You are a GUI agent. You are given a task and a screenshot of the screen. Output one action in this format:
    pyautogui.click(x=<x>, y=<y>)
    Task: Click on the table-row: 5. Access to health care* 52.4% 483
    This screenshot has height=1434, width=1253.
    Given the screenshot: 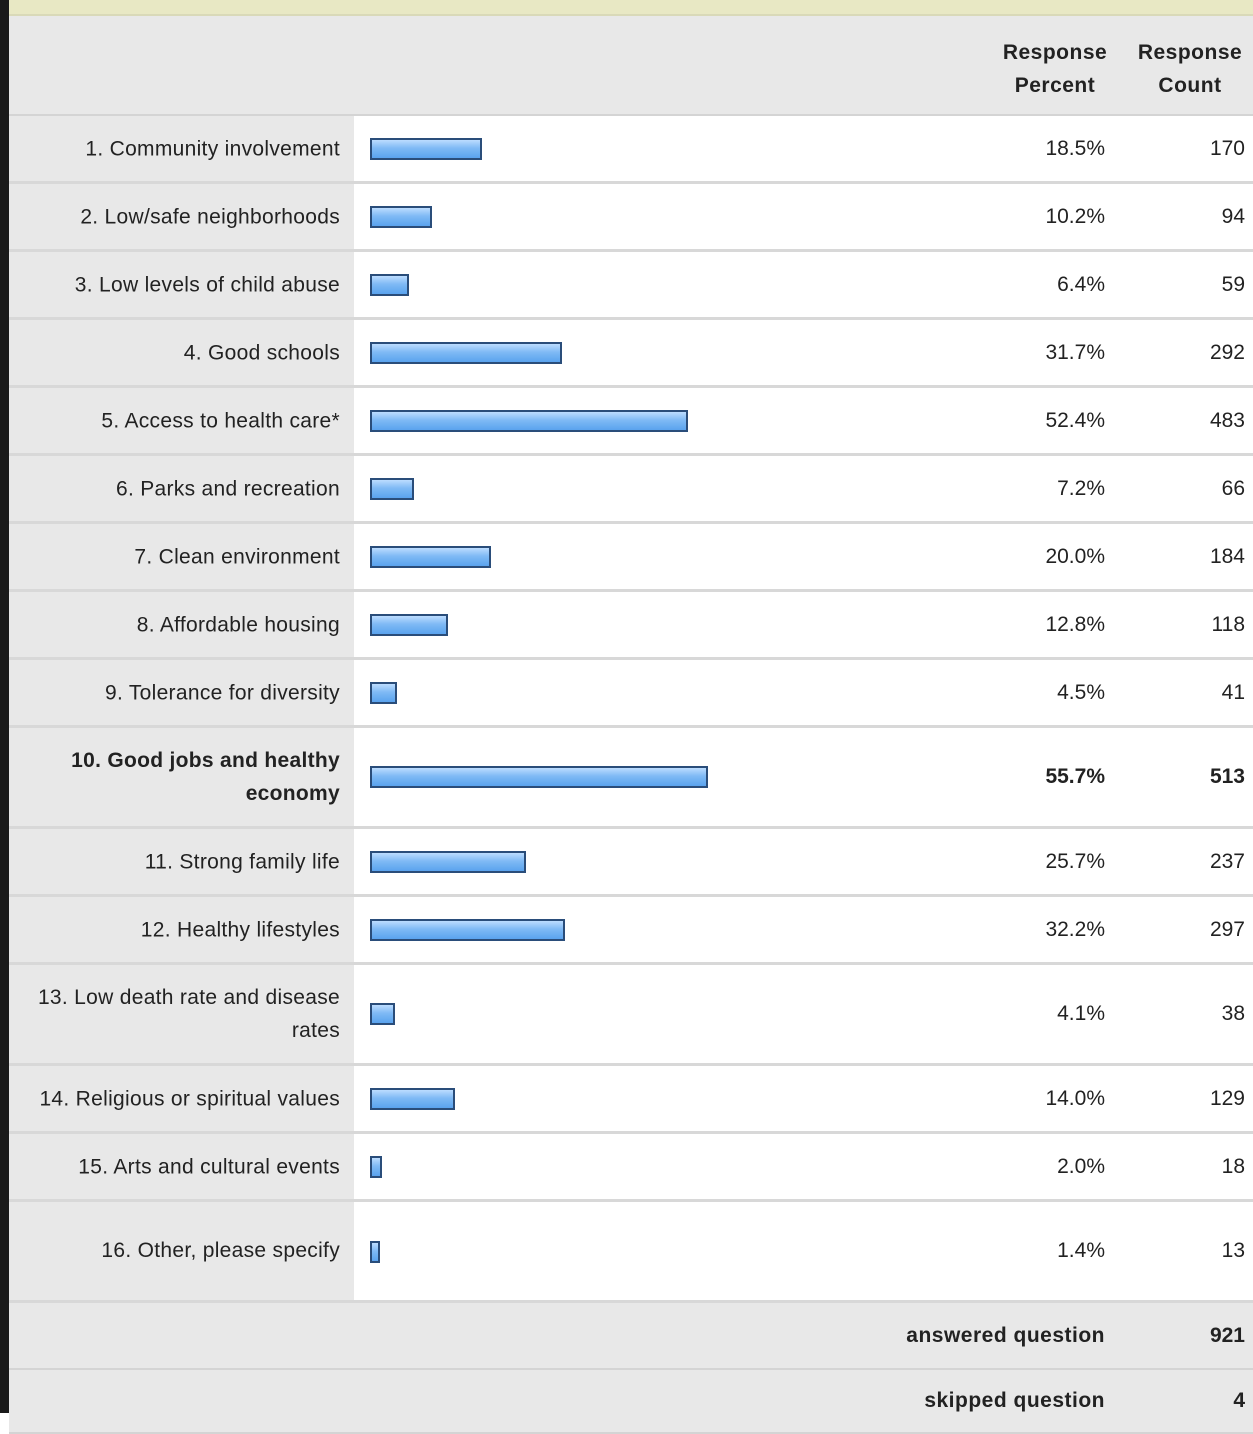 What is the action you would take?
    pyautogui.click(x=631, y=422)
    